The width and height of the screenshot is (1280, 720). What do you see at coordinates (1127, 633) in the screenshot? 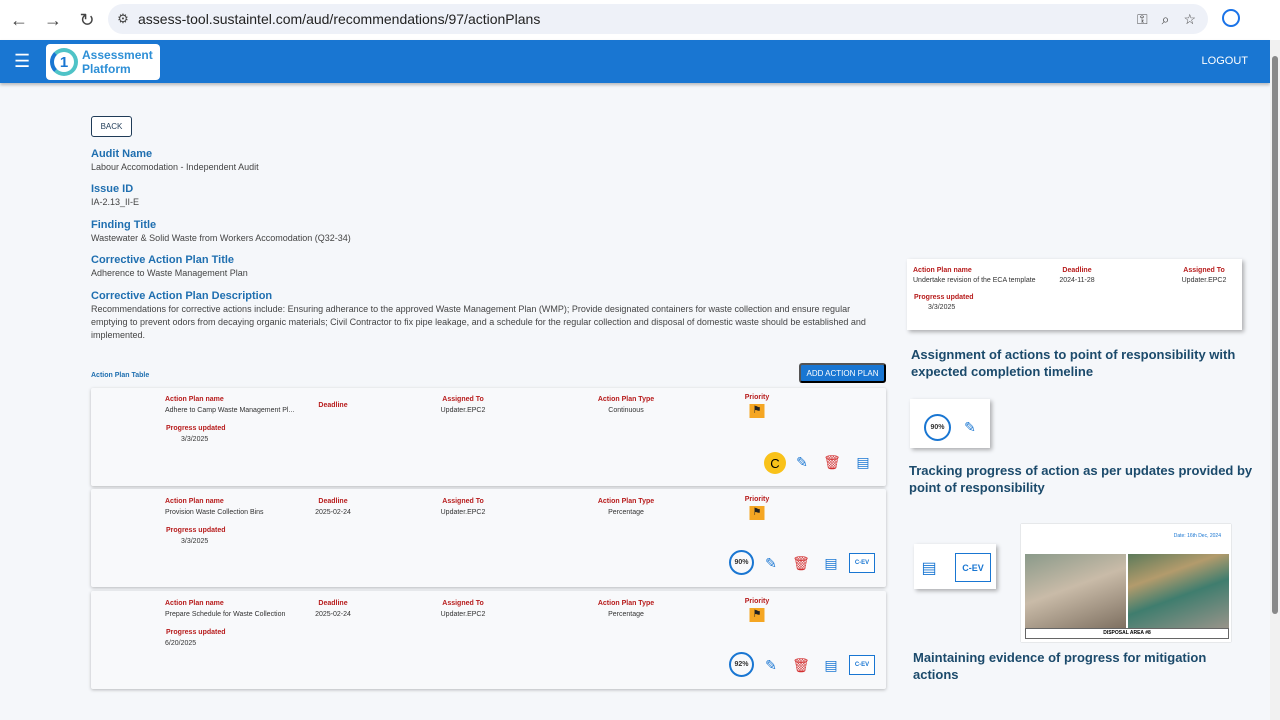
I see `photo-caption: DISPOSAL AREA #8` at bounding box center [1127, 633].